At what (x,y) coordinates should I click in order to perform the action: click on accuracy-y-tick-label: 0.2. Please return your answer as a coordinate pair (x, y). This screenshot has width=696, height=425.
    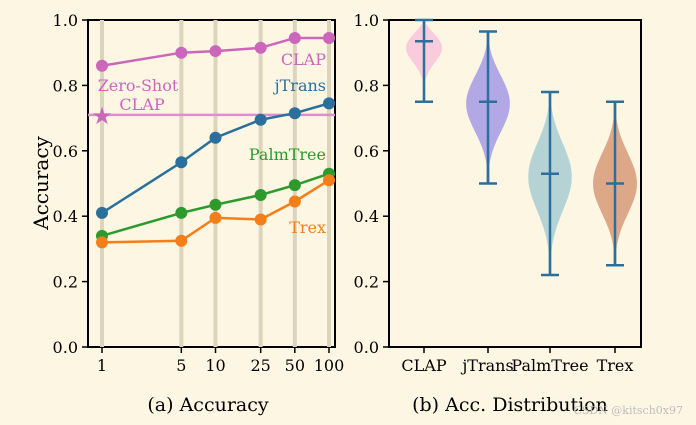
    Looking at the image, I should click on (65, 282).